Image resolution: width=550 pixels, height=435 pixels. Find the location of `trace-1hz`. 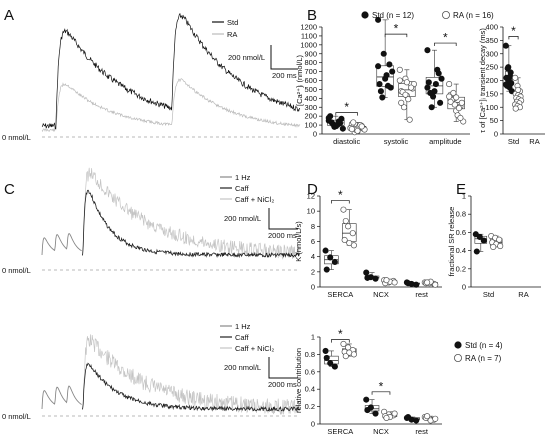

trace-1hz is located at coordinates (61, 244).